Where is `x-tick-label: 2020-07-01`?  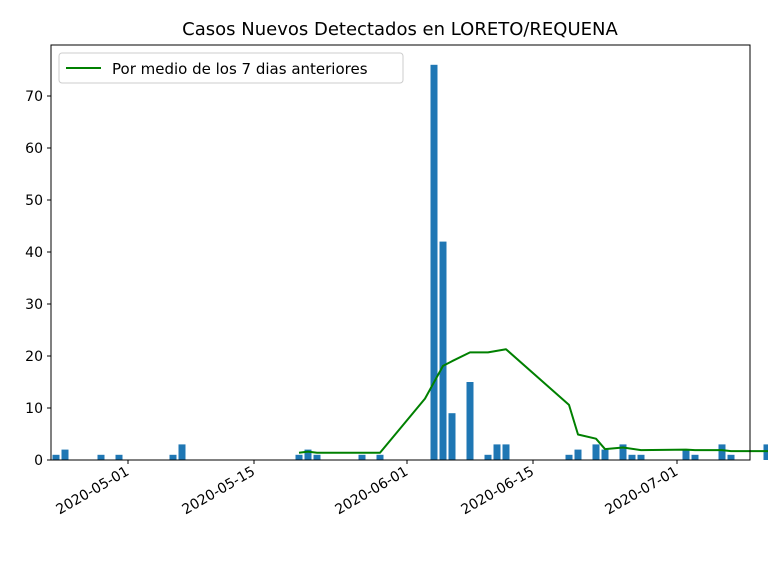 x-tick-label: 2020-07-01 is located at coordinates (642, 491).